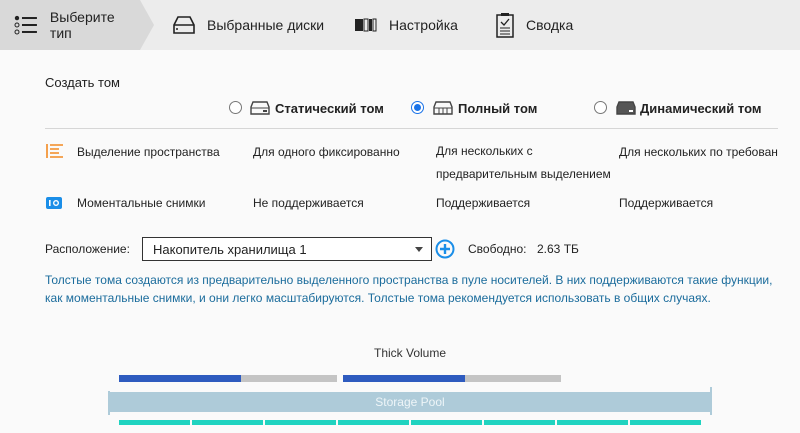 Image resolution: width=800 pixels, height=433 pixels. Describe the element at coordinates (411, 128) in the screenshot. I see `divider` at that location.